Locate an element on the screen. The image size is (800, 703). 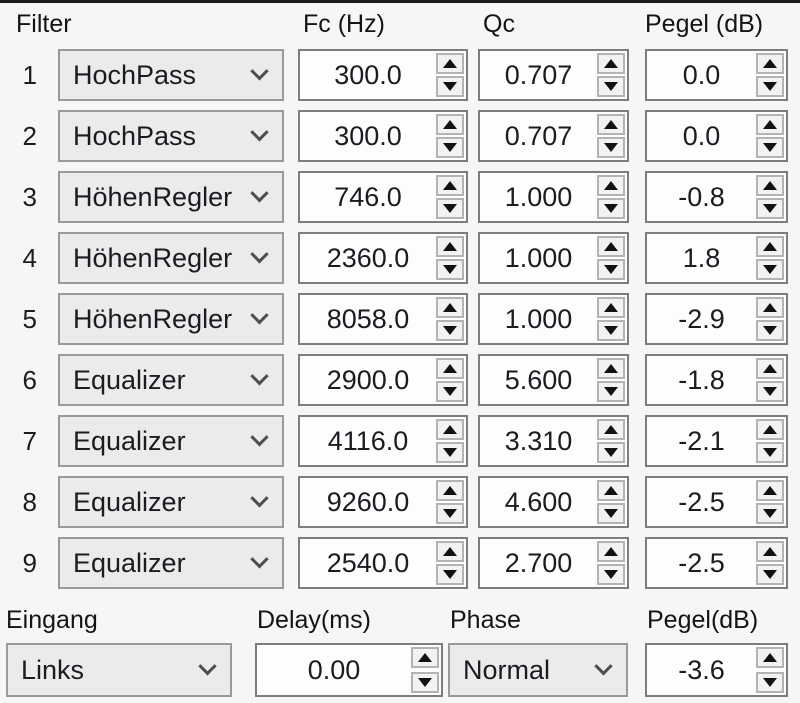
qc-spinner: 3.310 is located at coordinates (553, 441).